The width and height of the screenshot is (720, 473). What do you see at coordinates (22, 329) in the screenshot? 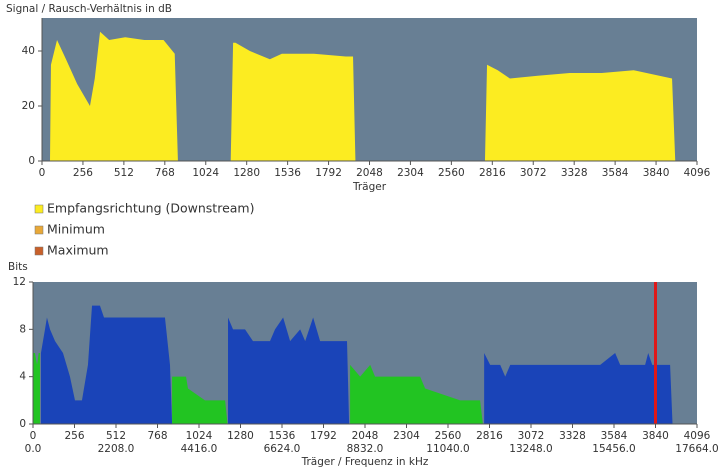
I see `y-tick-label: 8` at bounding box center [22, 329].